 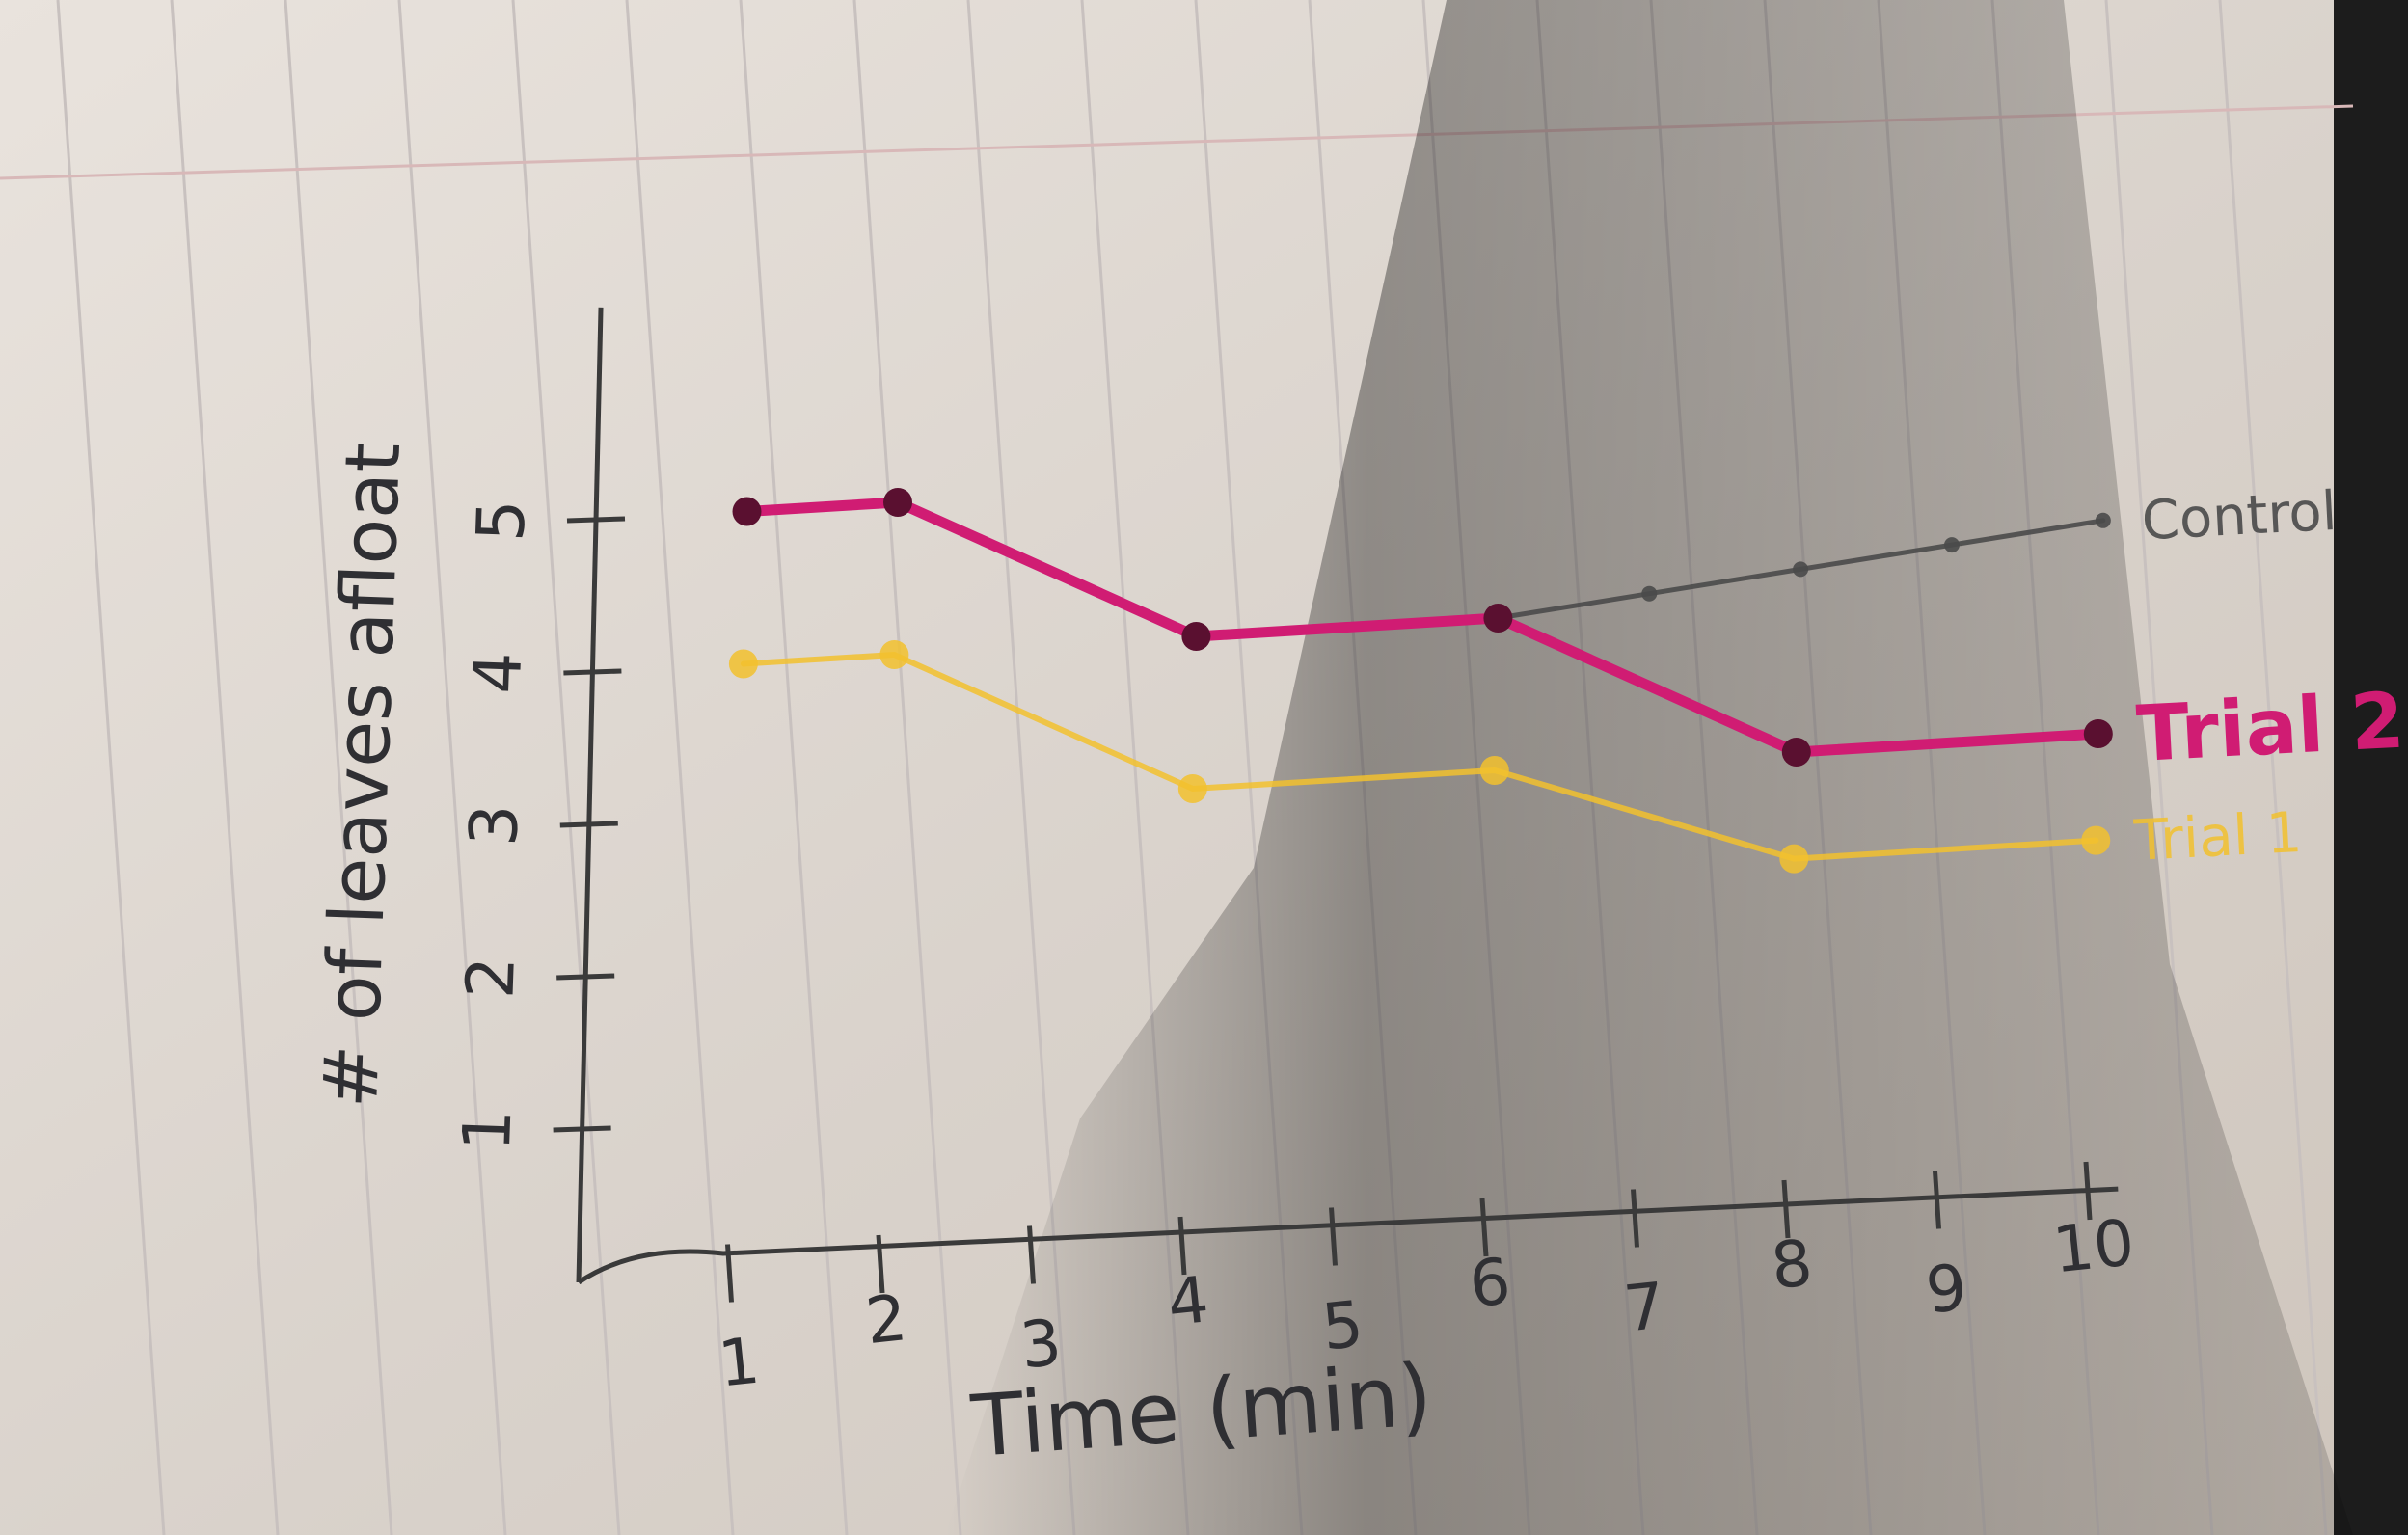 I want to click on y-tick-label: 3, so click(x=495, y=825).